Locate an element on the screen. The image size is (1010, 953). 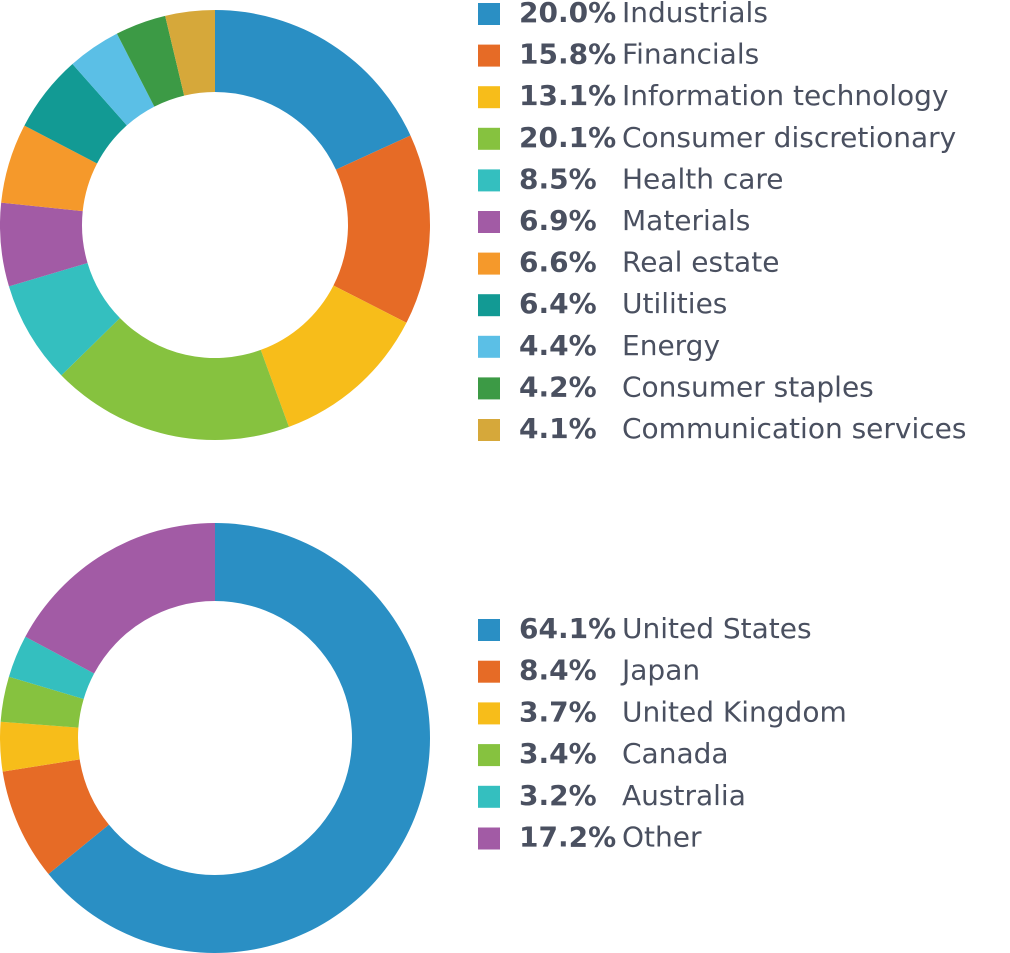
legend-label: Health care is located at coordinates (703, 178).